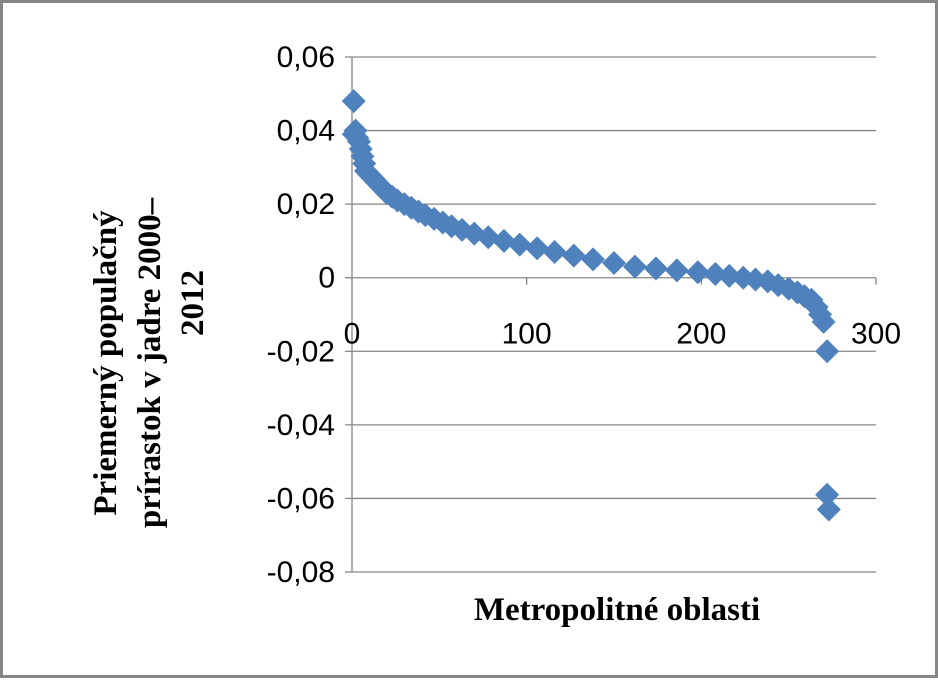 This screenshot has width=938, height=681. I want to click on y-tick-label: 0, so click(326, 278).